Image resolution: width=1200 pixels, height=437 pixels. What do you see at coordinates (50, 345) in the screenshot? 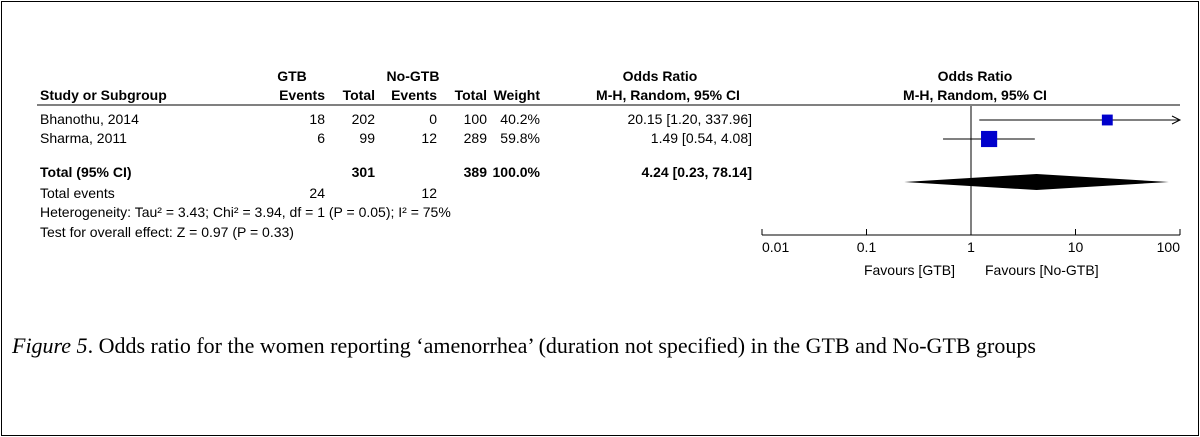
I see `caption-label: Figure 5` at bounding box center [50, 345].